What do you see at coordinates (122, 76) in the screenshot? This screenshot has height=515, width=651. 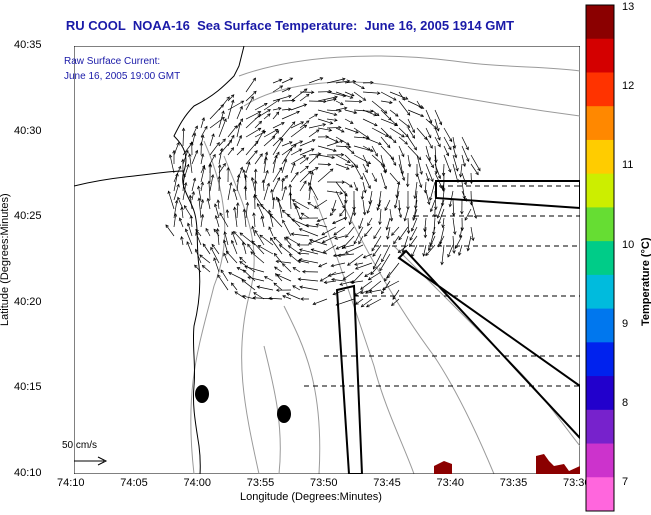 I see `annotation-line-2: June 16, 2005 19:00 GMT` at bounding box center [122, 76].